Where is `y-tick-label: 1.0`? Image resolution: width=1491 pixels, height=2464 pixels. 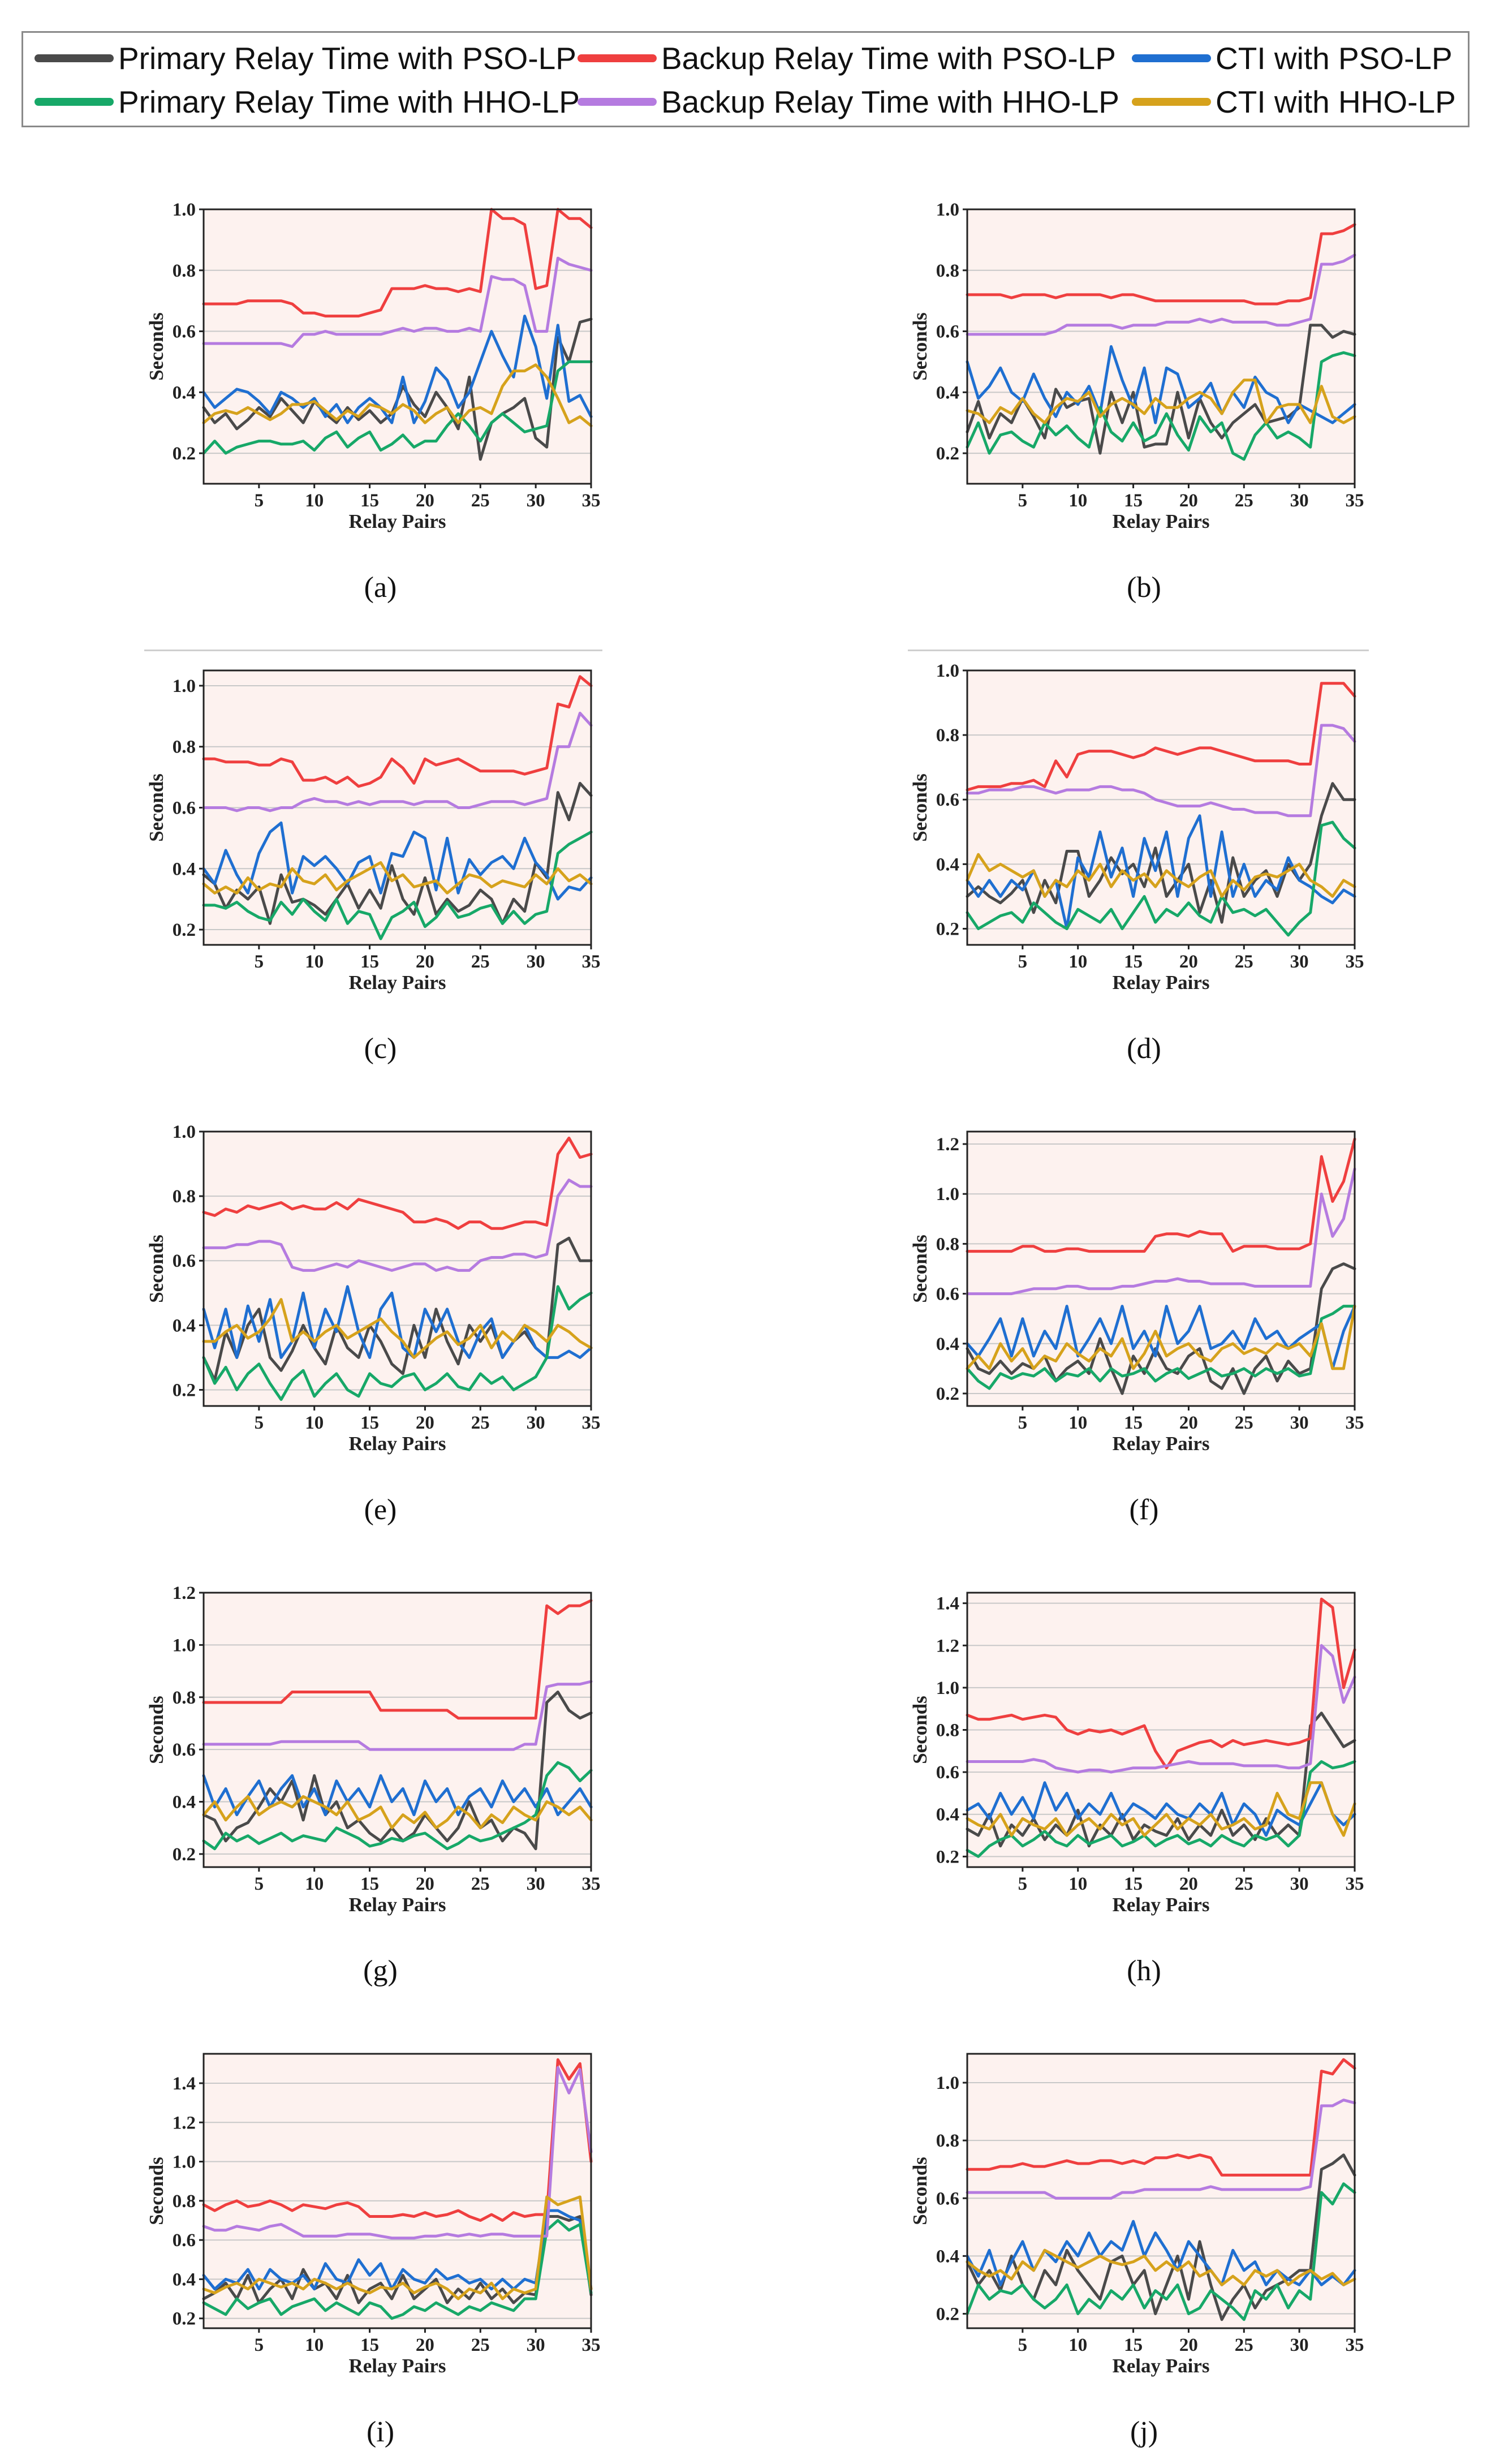 y-tick-label: 1.0 is located at coordinates (185, 1645).